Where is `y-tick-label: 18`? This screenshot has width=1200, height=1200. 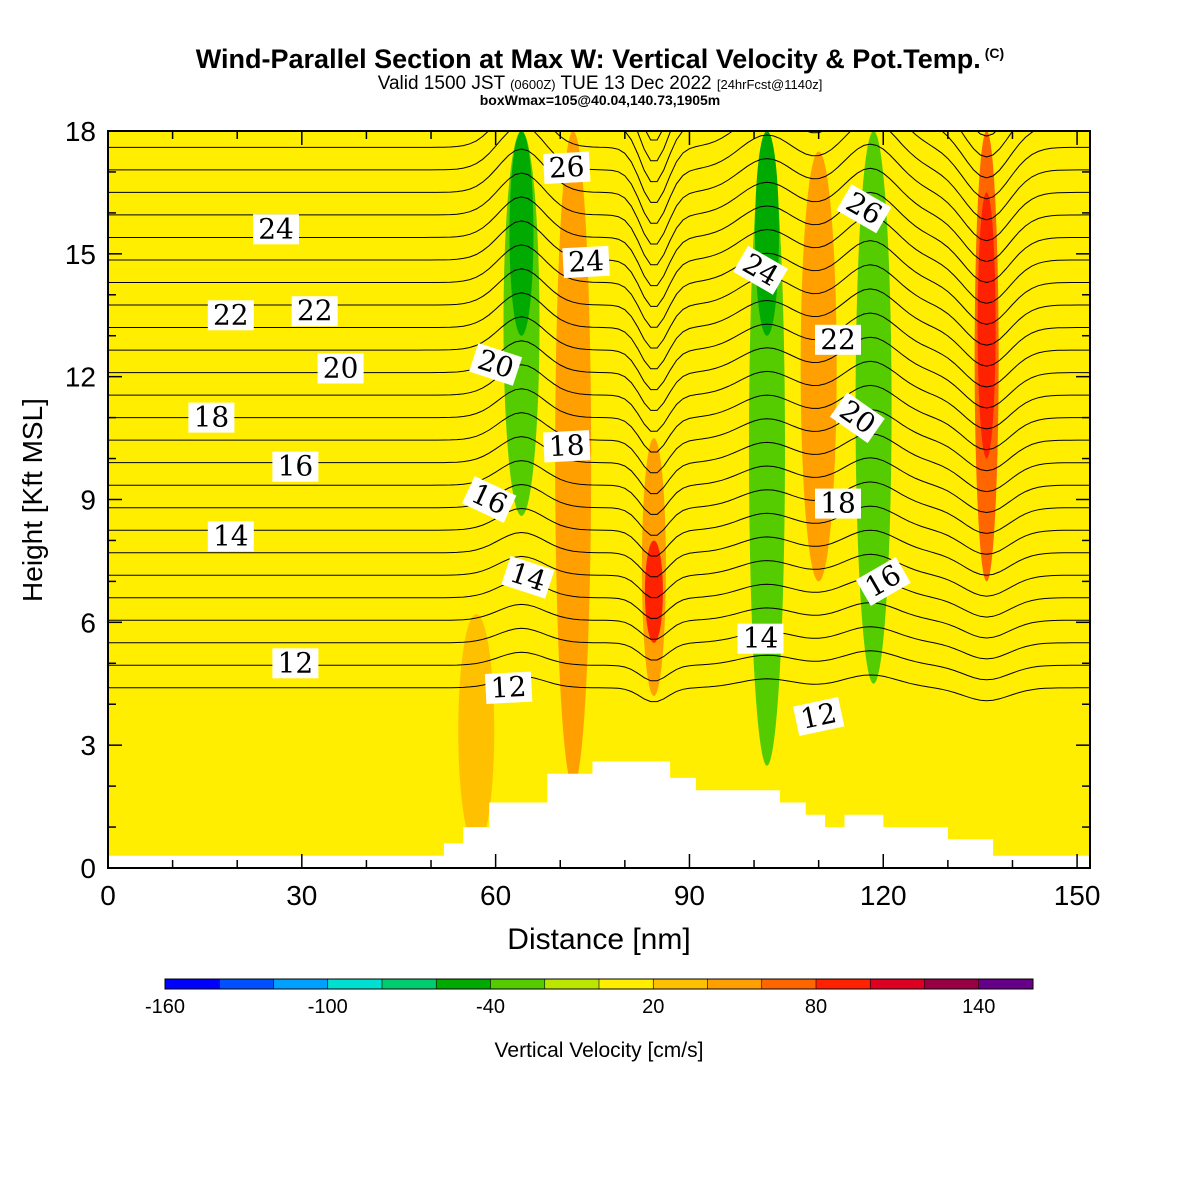 y-tick-label: 18 is located at coordinates (80, 131).